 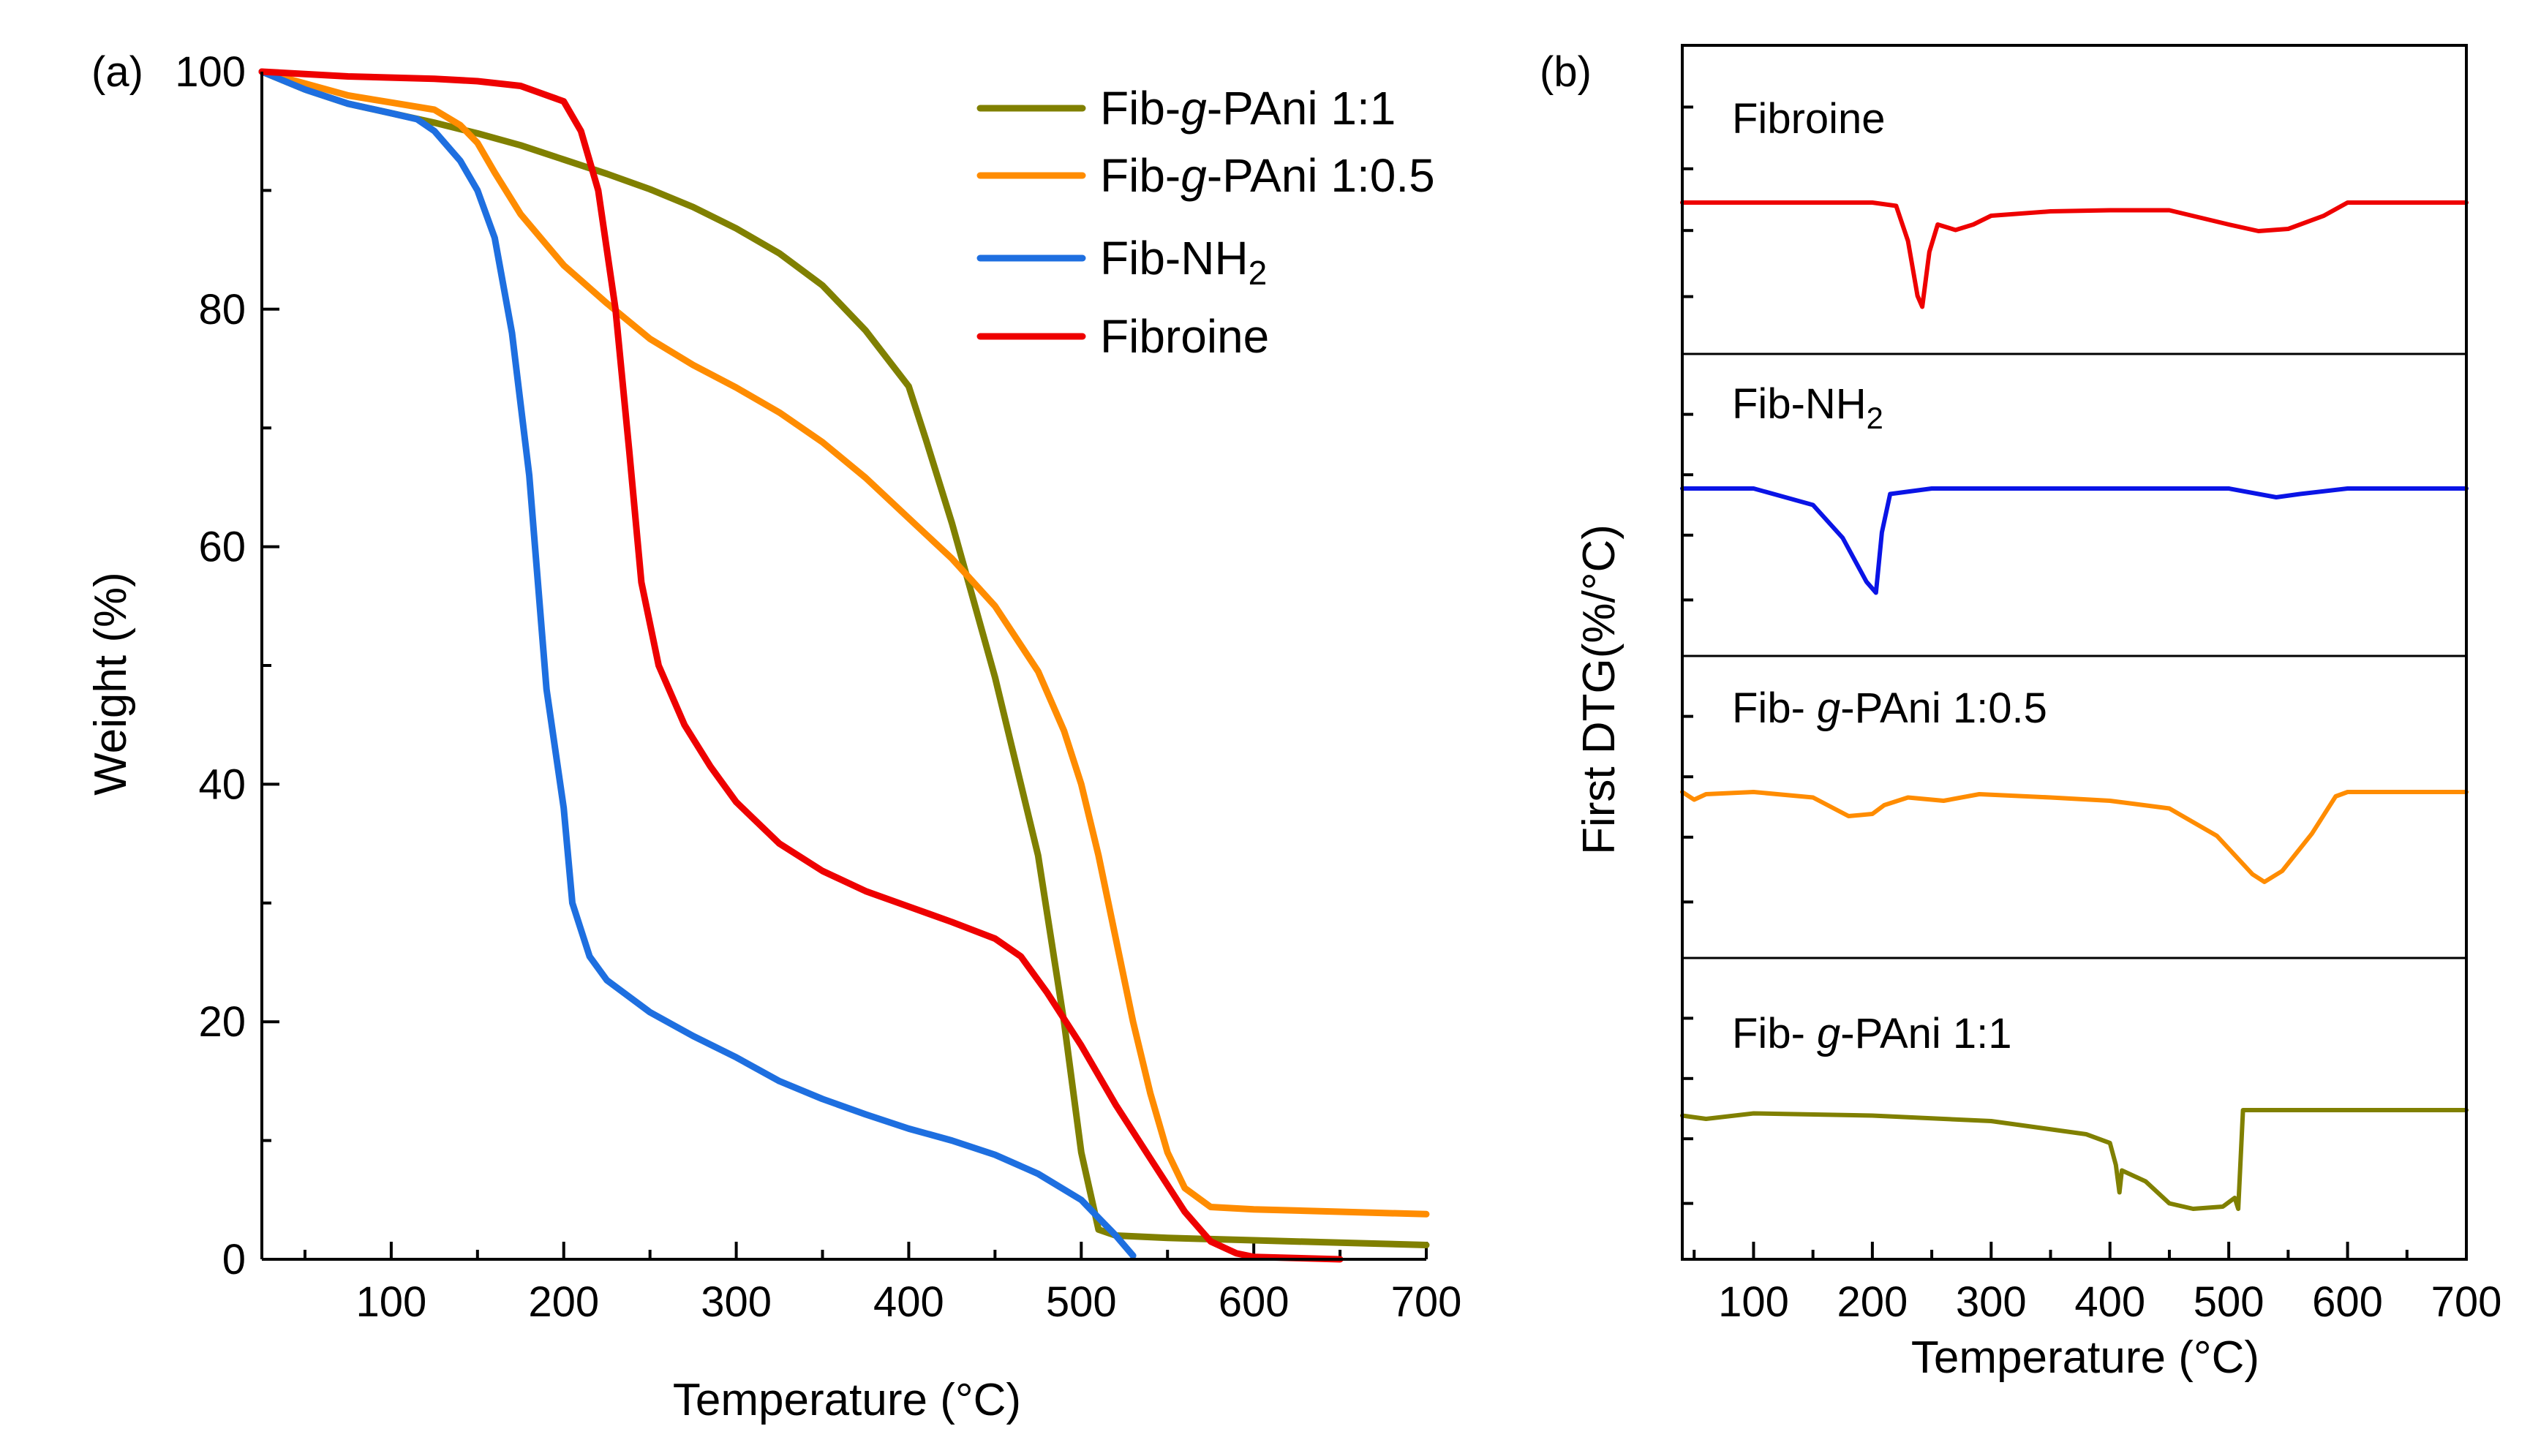 I want to click on panel-b-x-tick-label-400: 400, so click(x=2110, y=1302).